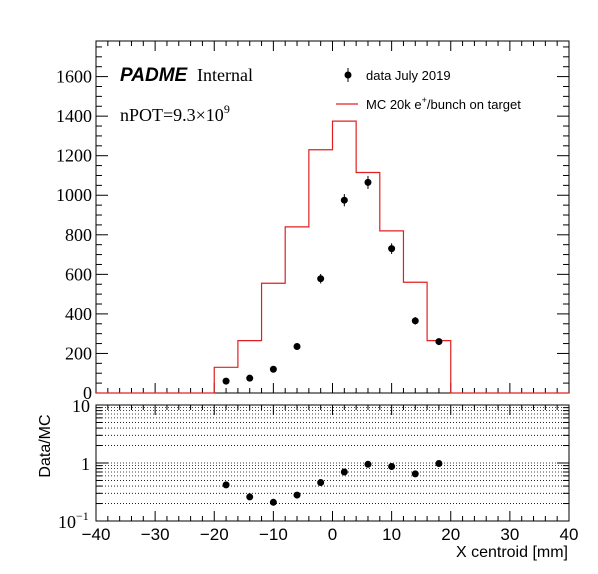  I want to click on ratio-x-tick-label: 0, so click(332, 534).